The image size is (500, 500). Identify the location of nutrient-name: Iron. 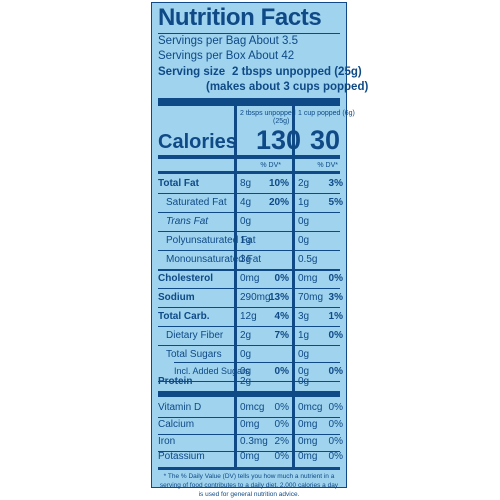
(167, 441).